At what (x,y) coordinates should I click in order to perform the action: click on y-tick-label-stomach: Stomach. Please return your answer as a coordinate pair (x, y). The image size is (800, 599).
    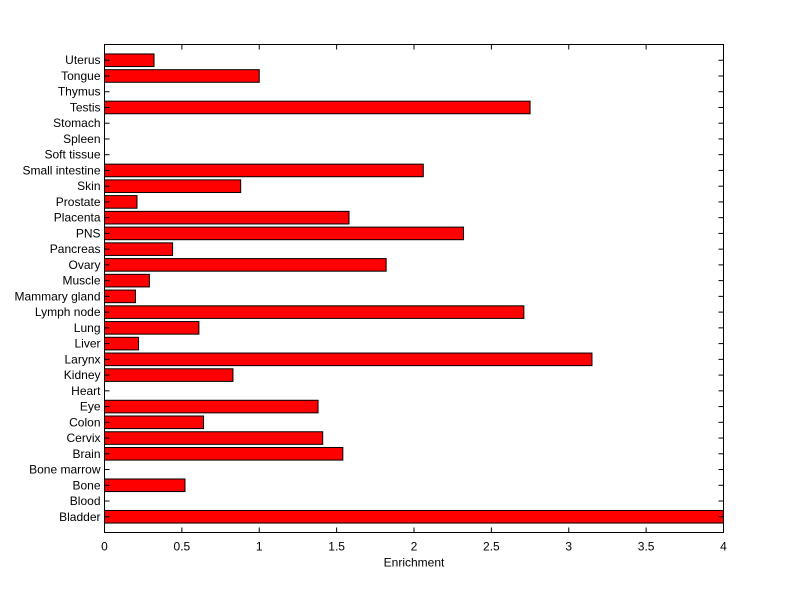
    Looking at the image, I should click on (76, 123).